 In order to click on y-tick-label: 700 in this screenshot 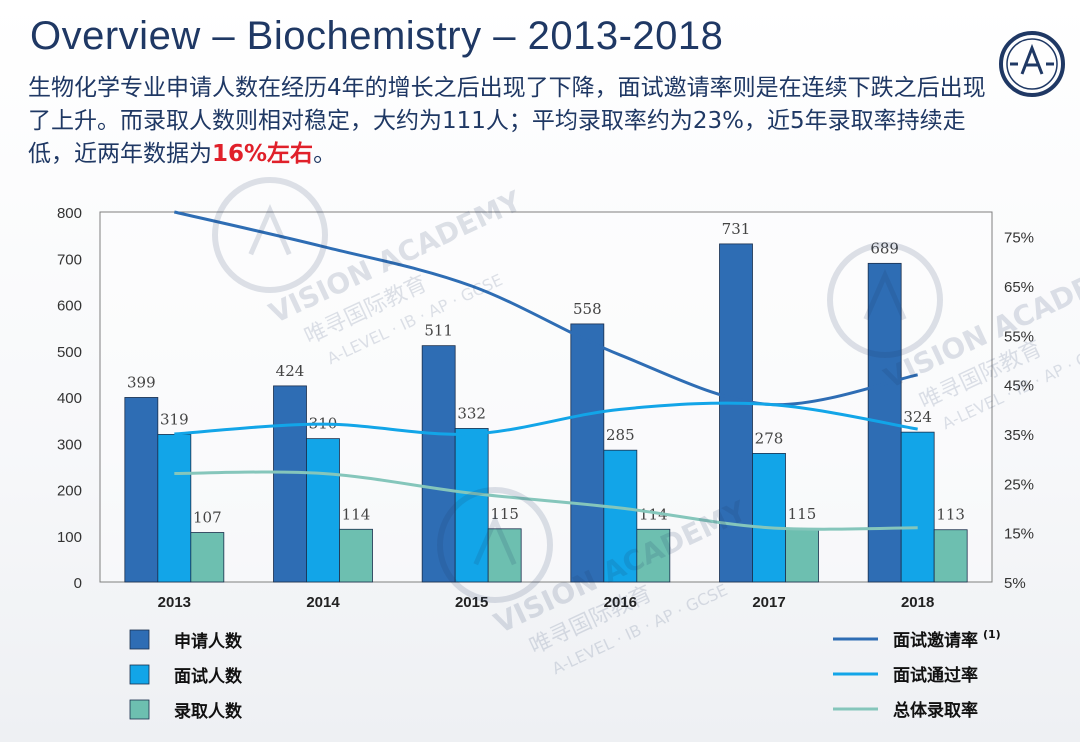, I will do `click(69, 259)`.